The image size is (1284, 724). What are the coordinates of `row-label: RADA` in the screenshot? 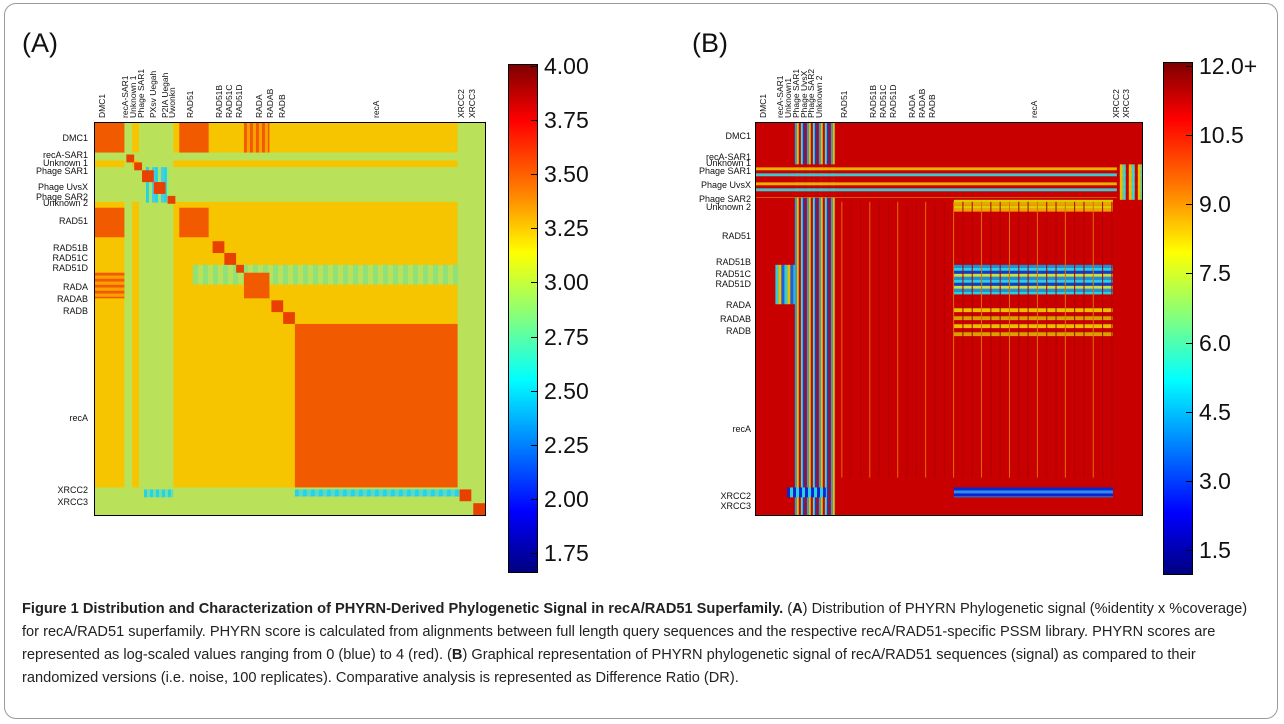 It's located at (738, 305).